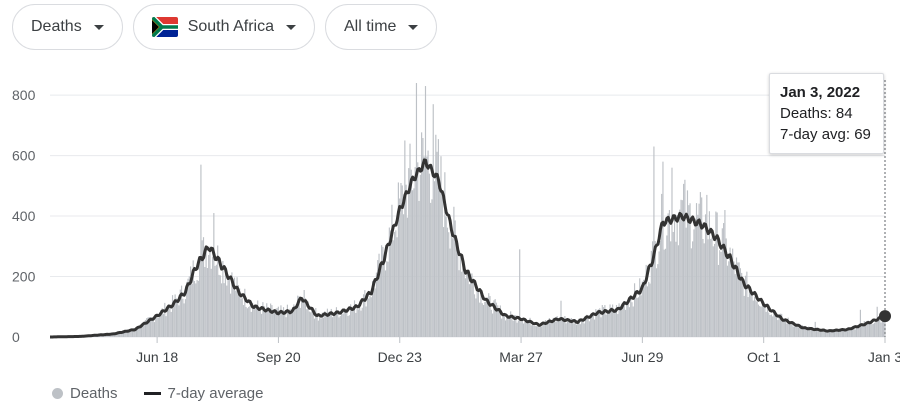 This screenshot has height=405, width=900. Describe the element at coordinates (370, 26) in the screenshot. I see `time-range-label: All time` at that location.